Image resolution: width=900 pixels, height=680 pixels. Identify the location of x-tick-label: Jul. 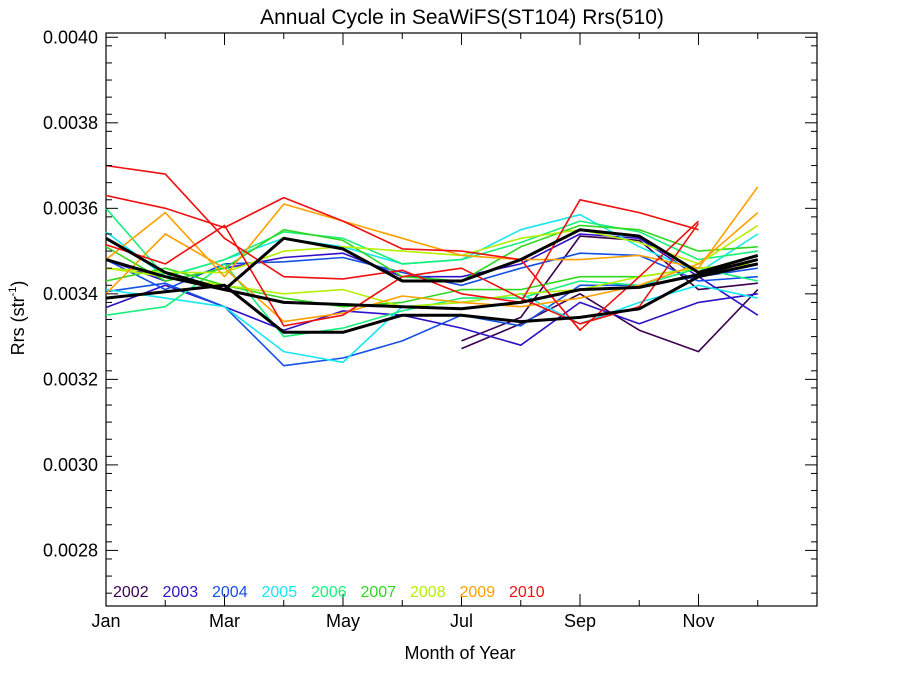
(461, 621).